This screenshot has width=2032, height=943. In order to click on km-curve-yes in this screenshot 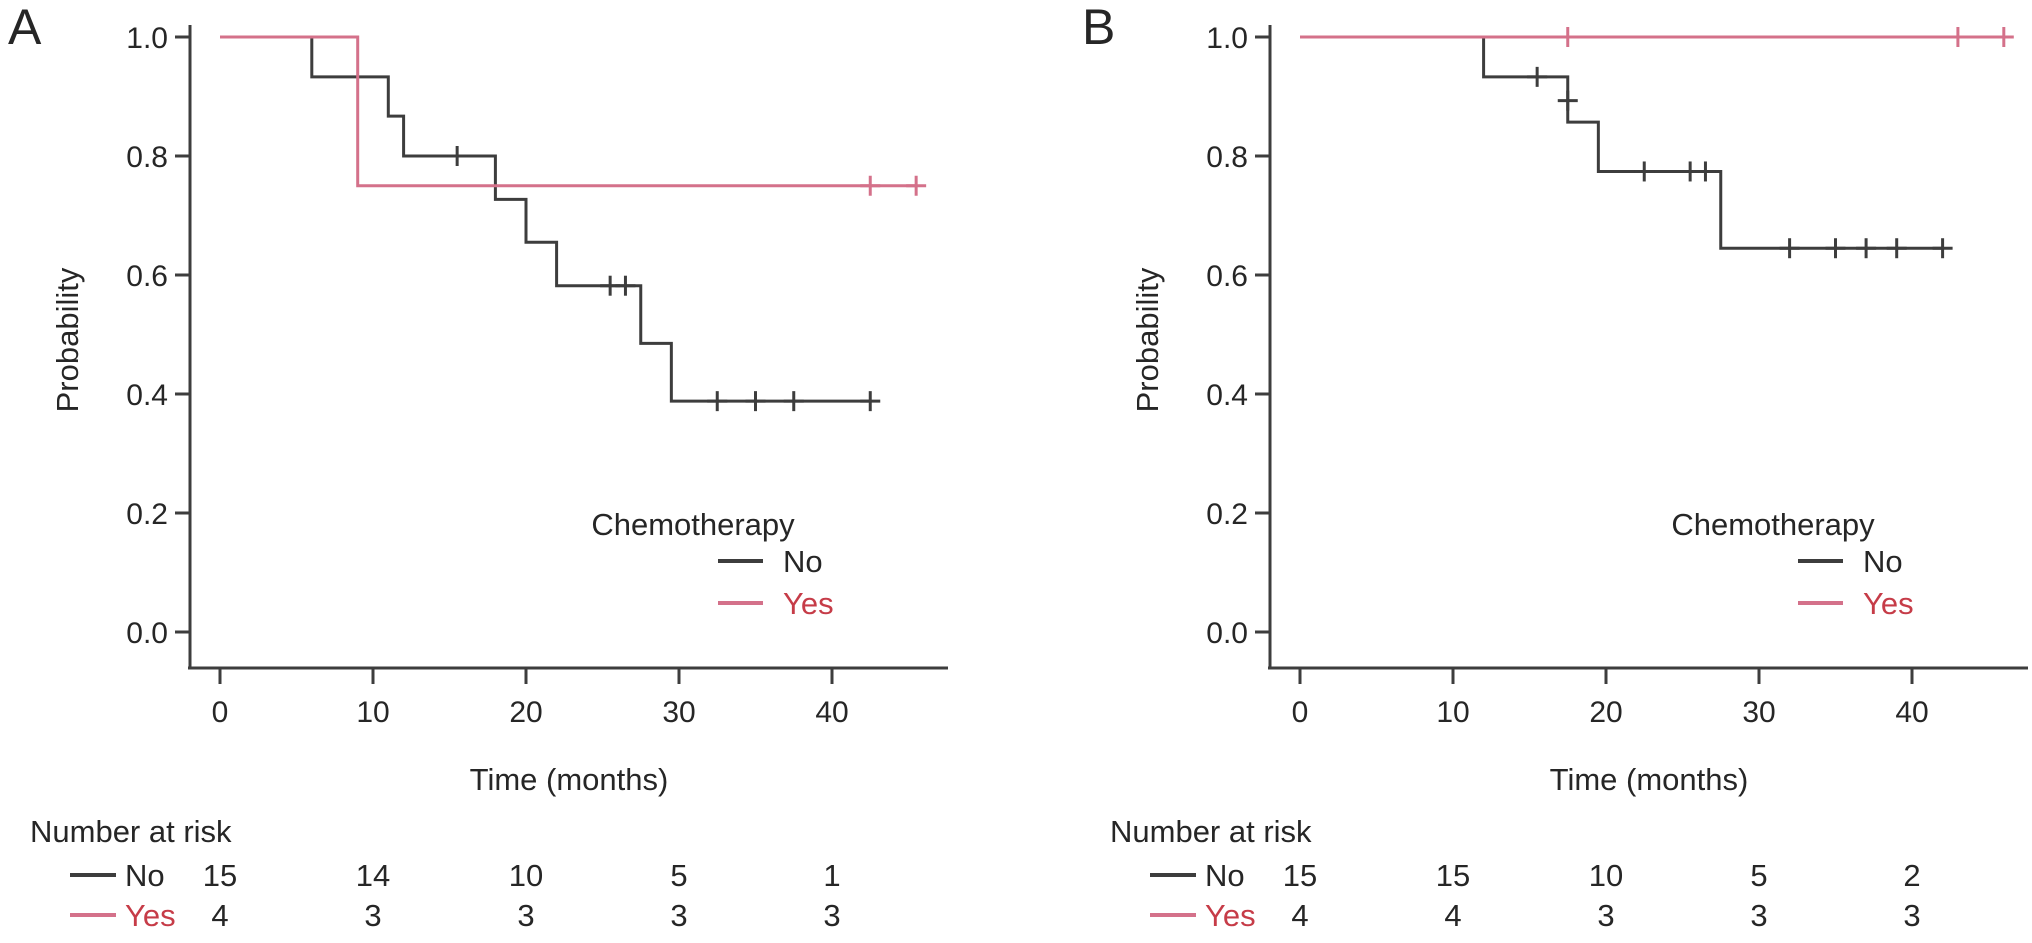, I will do `click(568, 111)`.